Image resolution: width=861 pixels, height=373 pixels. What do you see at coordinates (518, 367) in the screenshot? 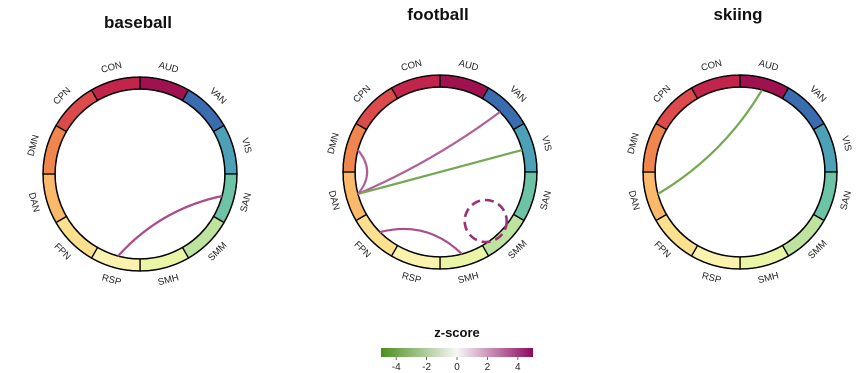
I see `colorbar-tick-label: 4` at bounding box center [518, 367].